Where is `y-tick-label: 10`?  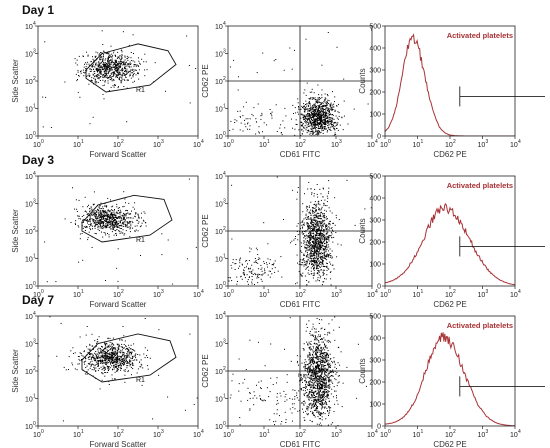 y-tick-label: 10 is located at coordinates (29, 287).